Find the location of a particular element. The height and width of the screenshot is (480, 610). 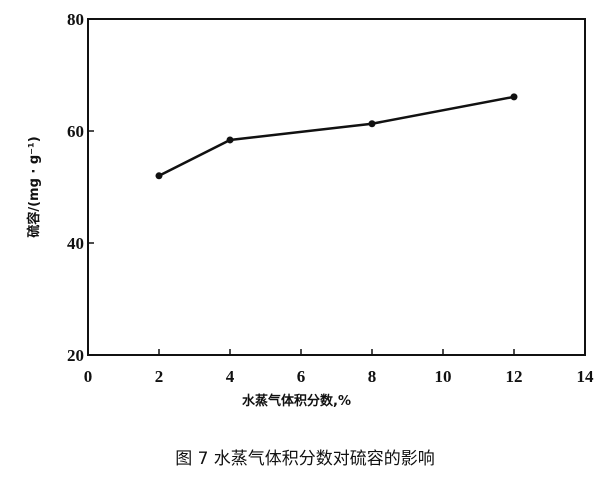

x-axis-label: 水蒸气体积分数,% is located at coordinates (296, 401).